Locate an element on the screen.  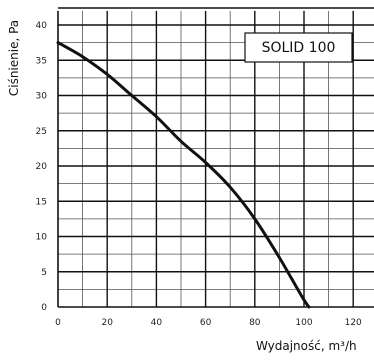
x-tick-label: 20 is located at coordinates (107, 323).